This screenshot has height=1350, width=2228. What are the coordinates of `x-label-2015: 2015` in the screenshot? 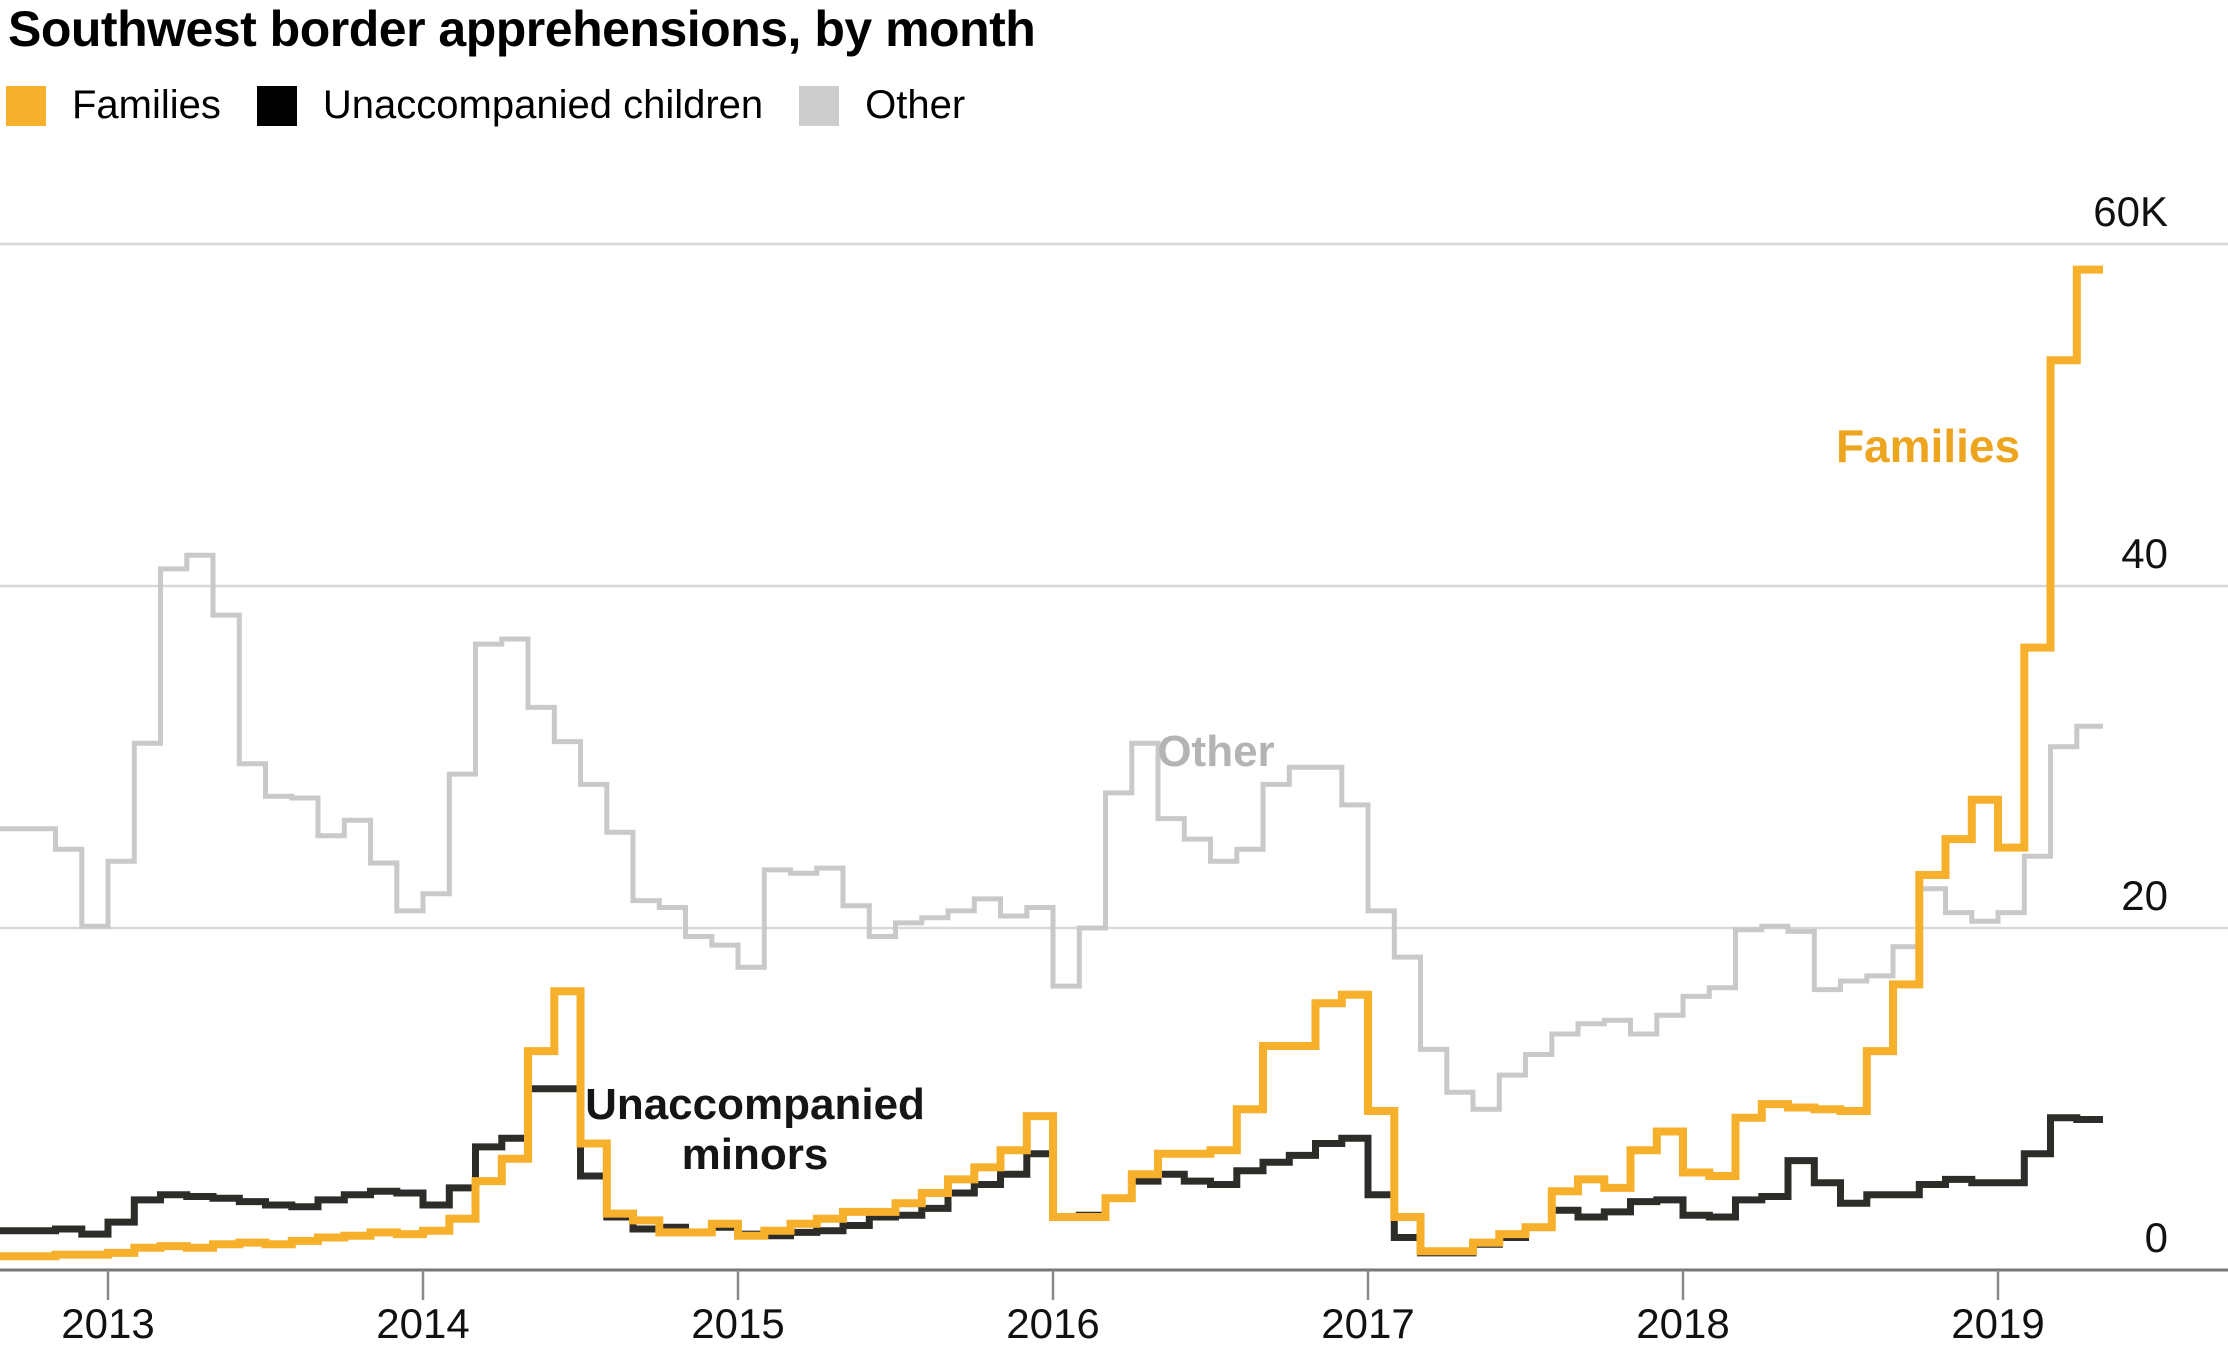 It's located at (737, 1323).